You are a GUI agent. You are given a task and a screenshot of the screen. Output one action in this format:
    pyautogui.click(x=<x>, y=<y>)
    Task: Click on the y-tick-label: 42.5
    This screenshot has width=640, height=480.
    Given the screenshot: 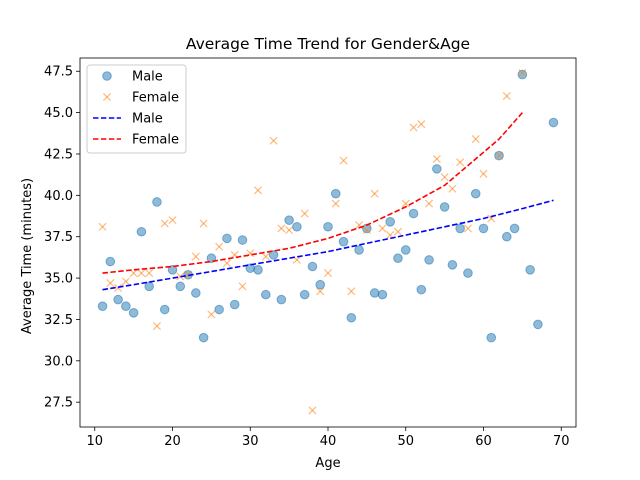 What is the action you would take?
    pyautogui.click(x=58, y=154)
    